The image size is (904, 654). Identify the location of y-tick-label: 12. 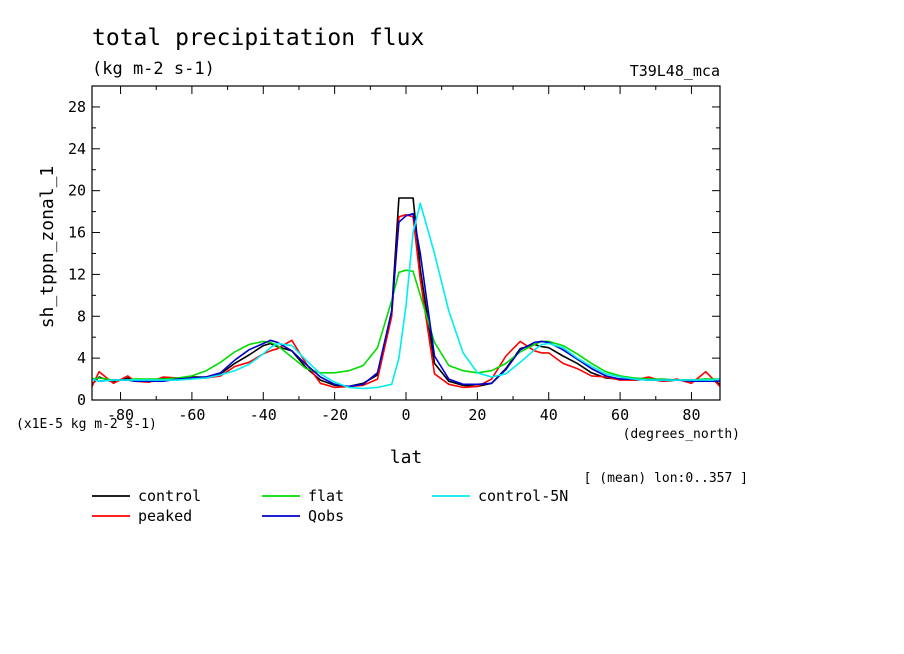
(77, 274).